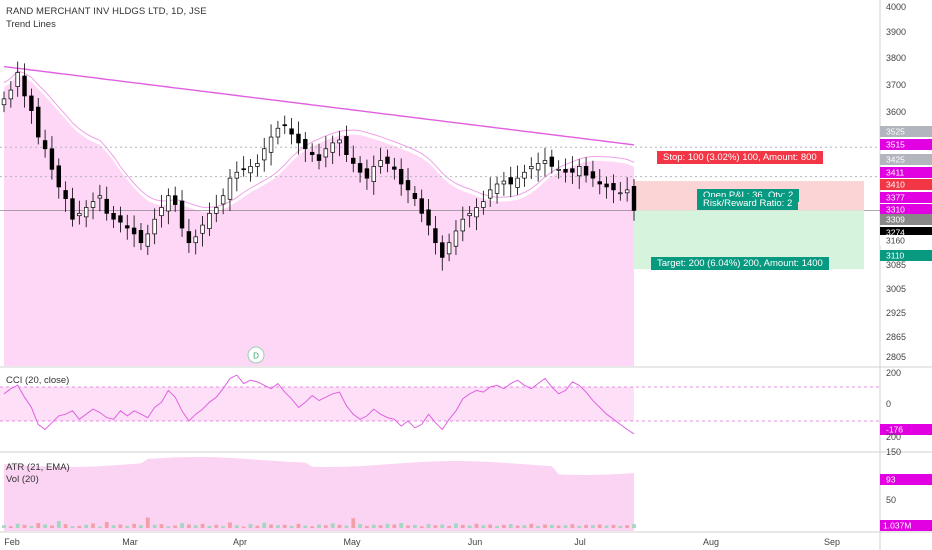 This screenshot has width=932, height=550. What do you see at coordinates (38, 380) in the screenshot?
I see `cci-label: CCI (20, close)` at bounding box center [38, 380].